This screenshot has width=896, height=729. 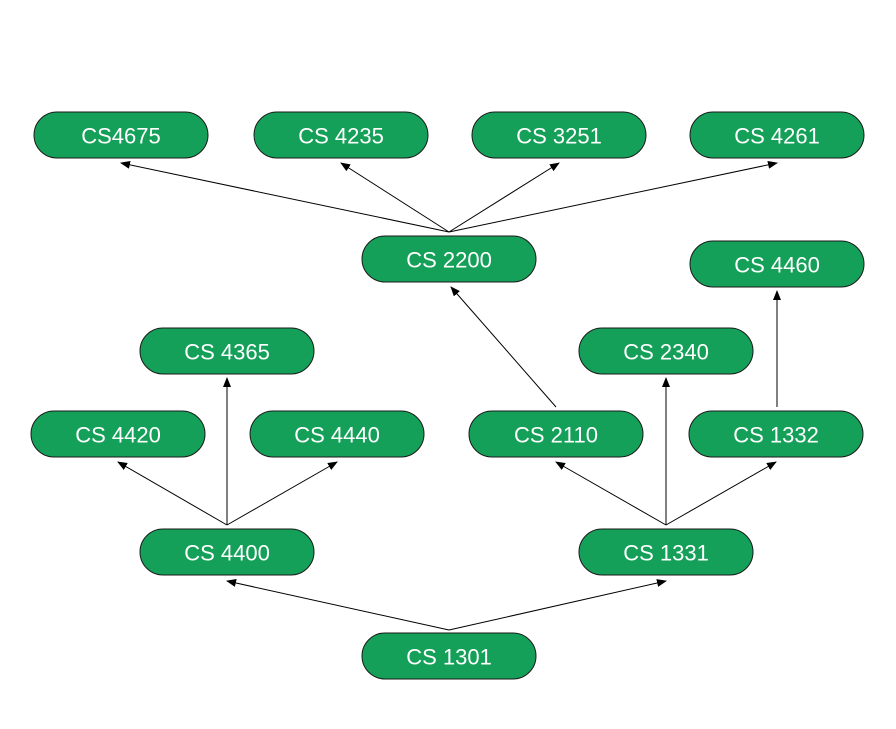 I want to click on node-cs2340: CS 2340, so click(x=666, y=351).